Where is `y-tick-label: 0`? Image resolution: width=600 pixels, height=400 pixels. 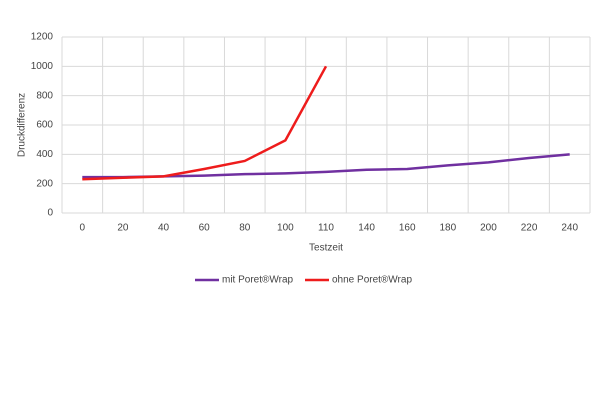
y-tick-label: 0 is located at coordinates (50, 213).